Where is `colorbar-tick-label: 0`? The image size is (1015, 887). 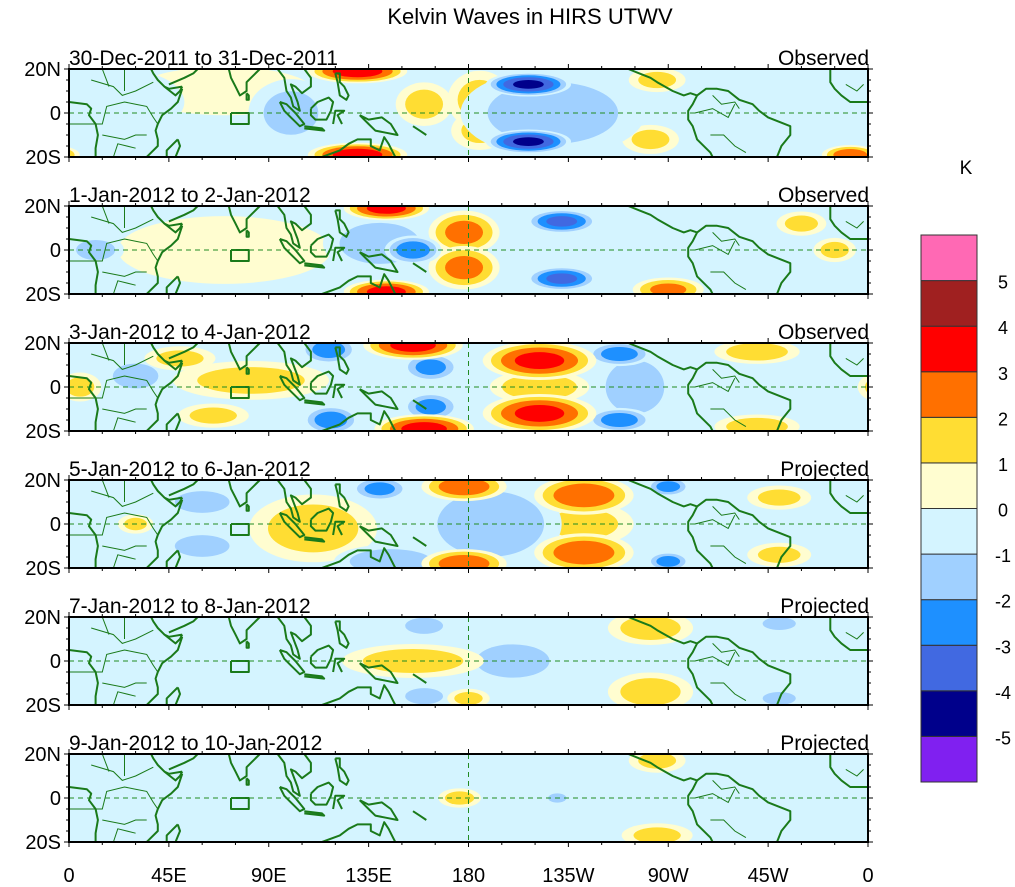 colorbar-tick-label: 0 is located at coordinates (1003, 511).